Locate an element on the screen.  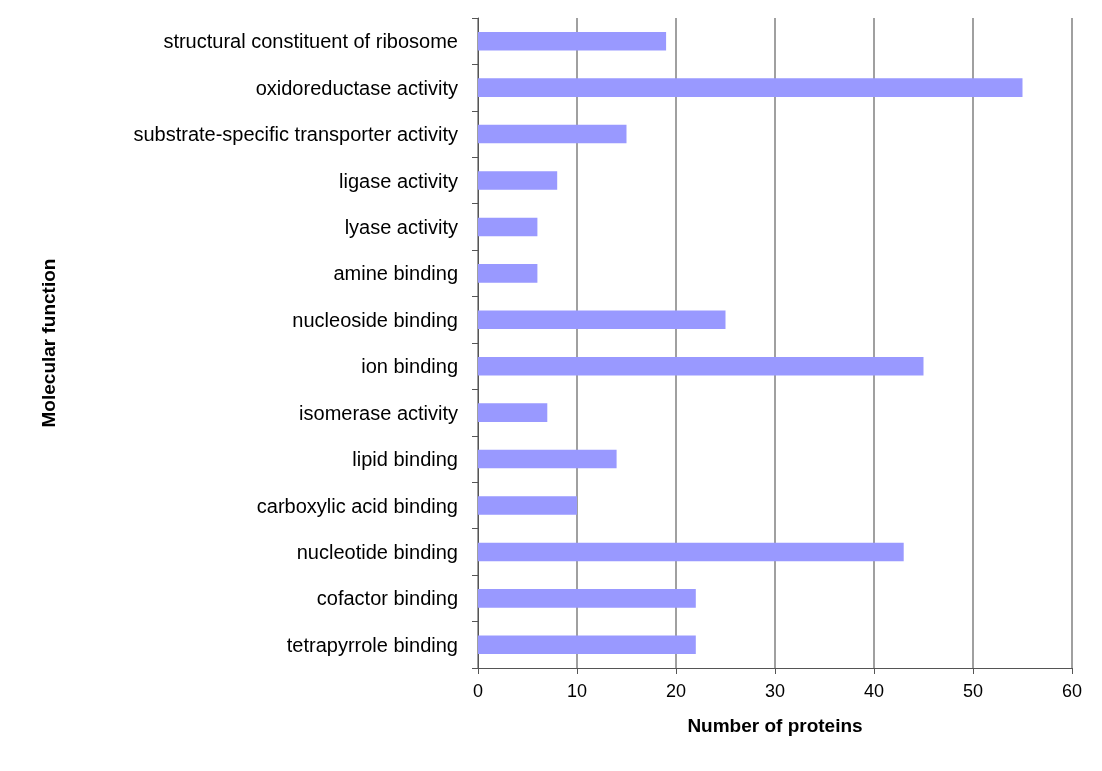
x-tick-label: 0 is located at coordinates (478, 691).